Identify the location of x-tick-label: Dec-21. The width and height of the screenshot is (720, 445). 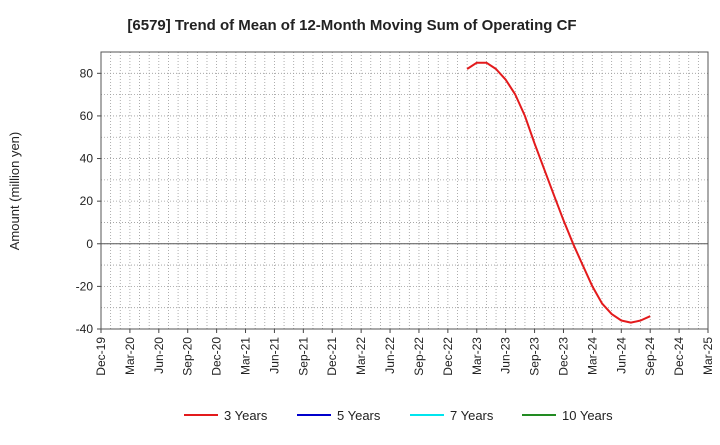
(332, 356).